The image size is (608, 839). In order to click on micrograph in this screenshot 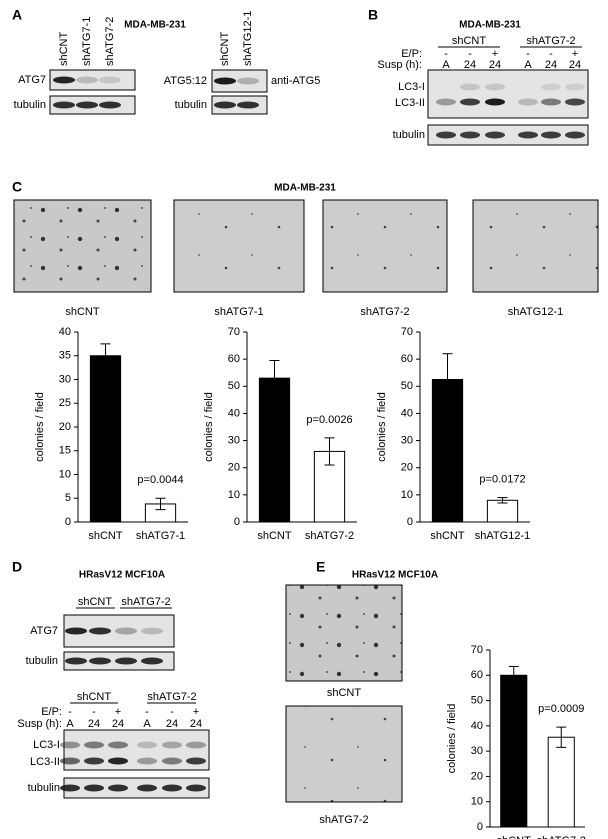, I will do `click(239, 246)`.